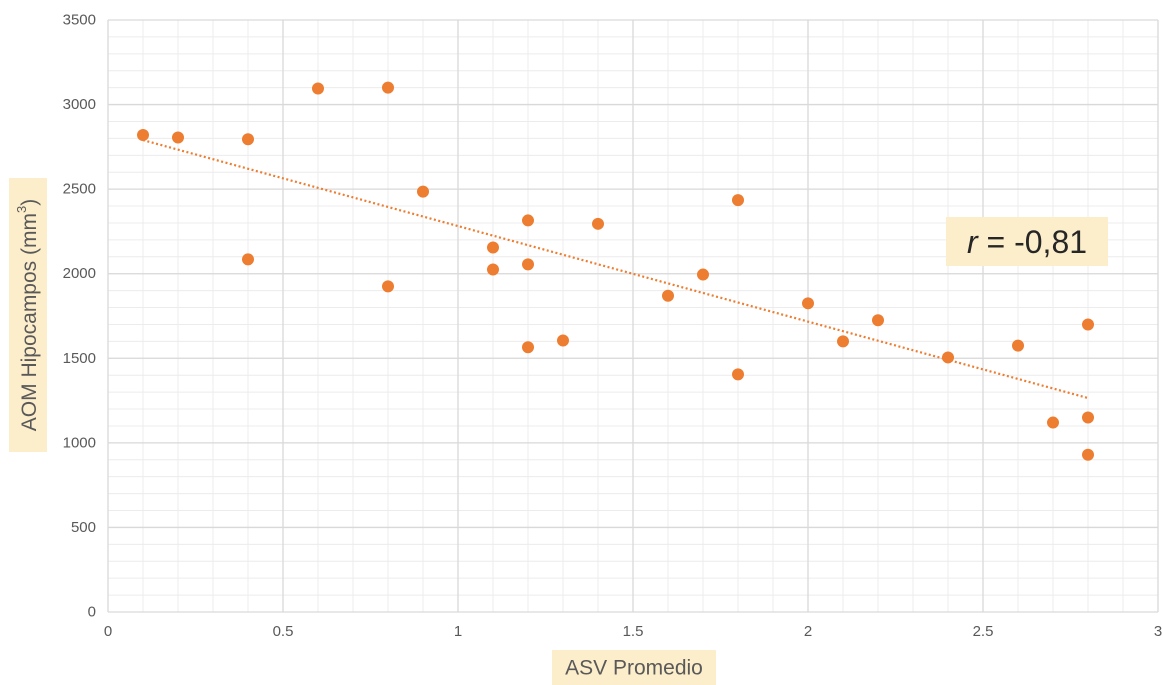 This screenshot has width=1163, height=685. I want to click on x-tick-label: 0, so click(108, 631).